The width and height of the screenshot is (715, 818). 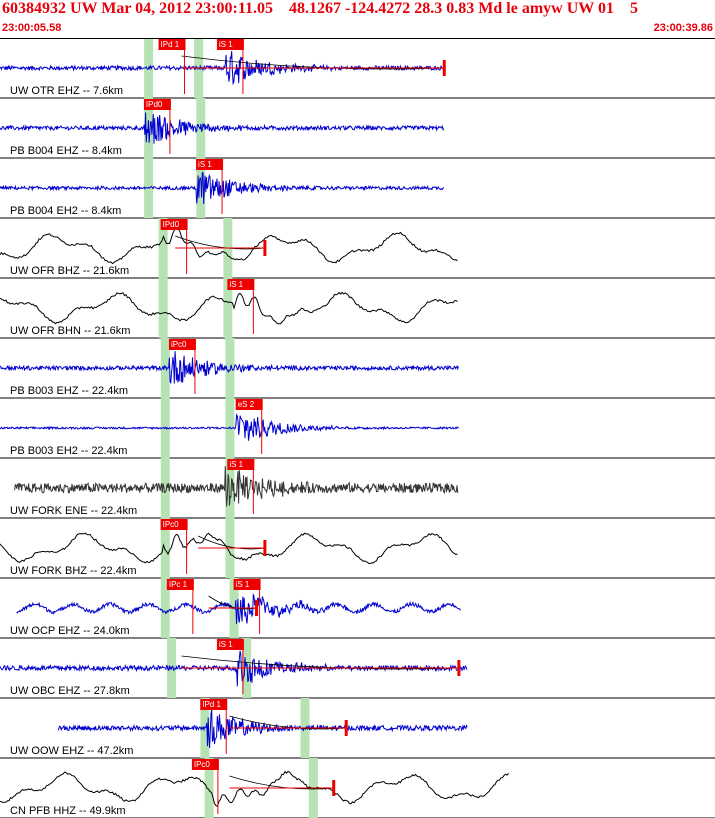 What do you see at coordinates (70, 691) in the screenshot?
I see `trace-label: UW OBC EHZ -- 27.8km` at bounding box center [70, 691].